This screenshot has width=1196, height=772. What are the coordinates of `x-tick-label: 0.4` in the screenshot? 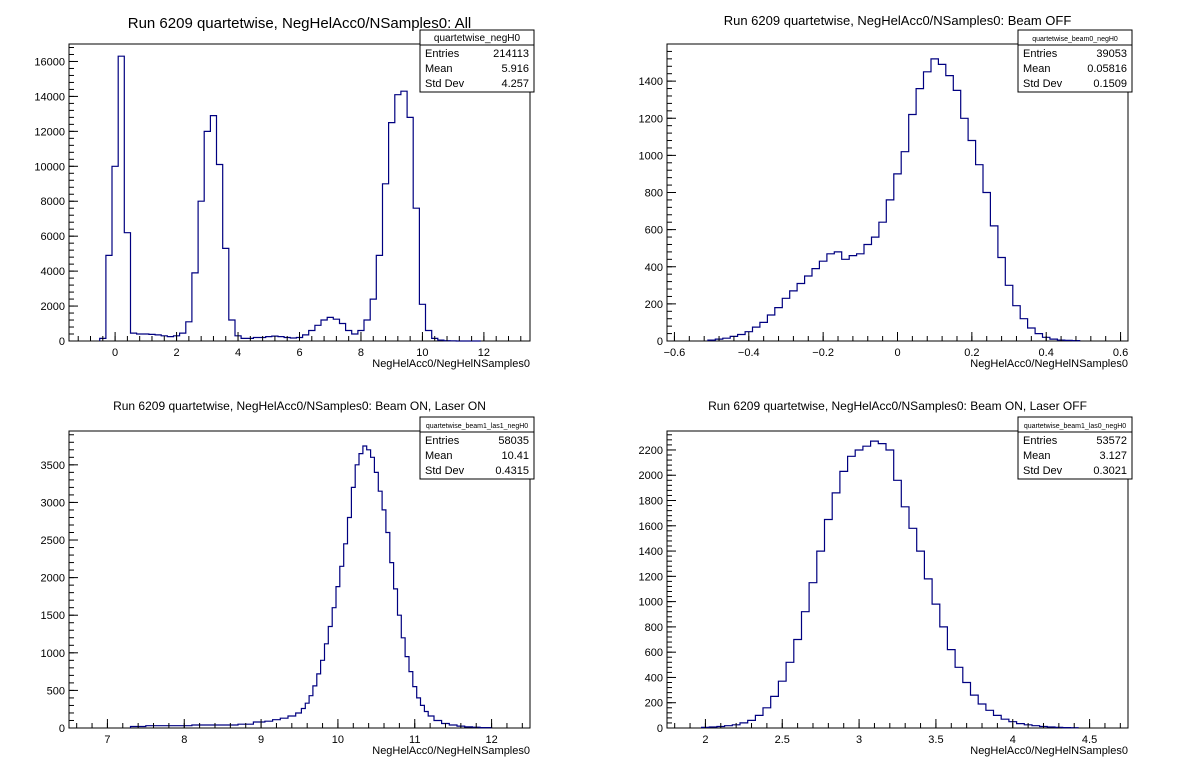 It's located at (1046, 353).